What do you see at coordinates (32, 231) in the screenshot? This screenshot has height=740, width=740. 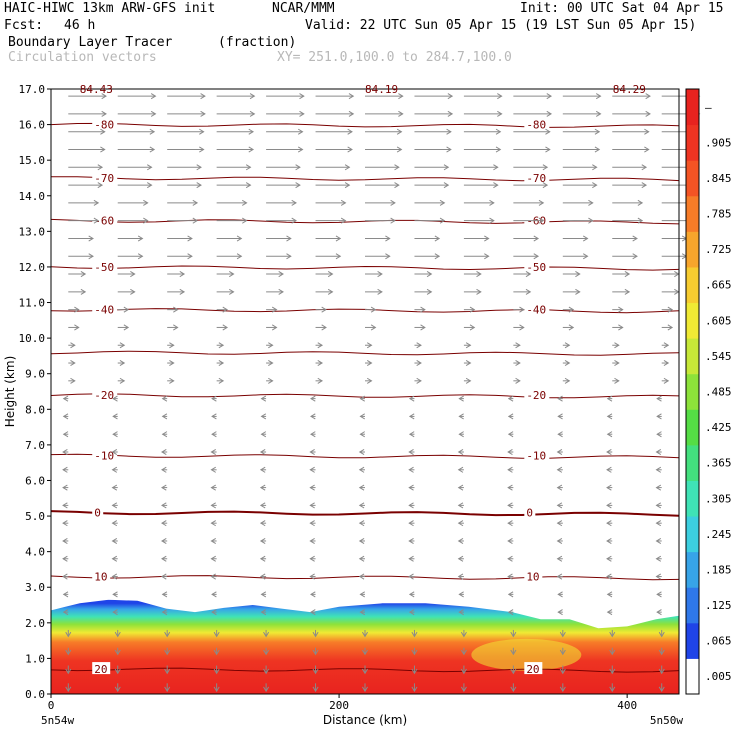 I see `y-tick-label: 13.0` at bounding box center [32, 231].